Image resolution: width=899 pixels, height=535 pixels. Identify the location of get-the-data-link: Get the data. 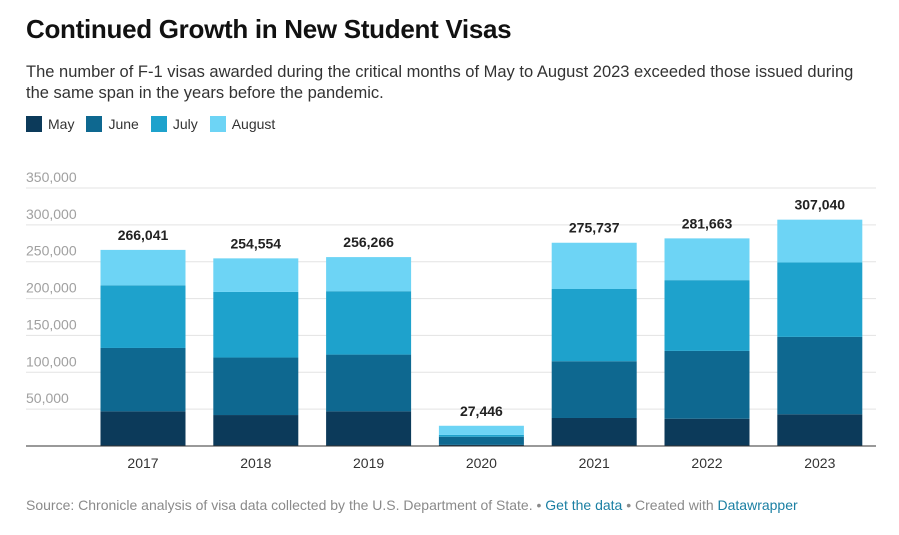
(584, 505).